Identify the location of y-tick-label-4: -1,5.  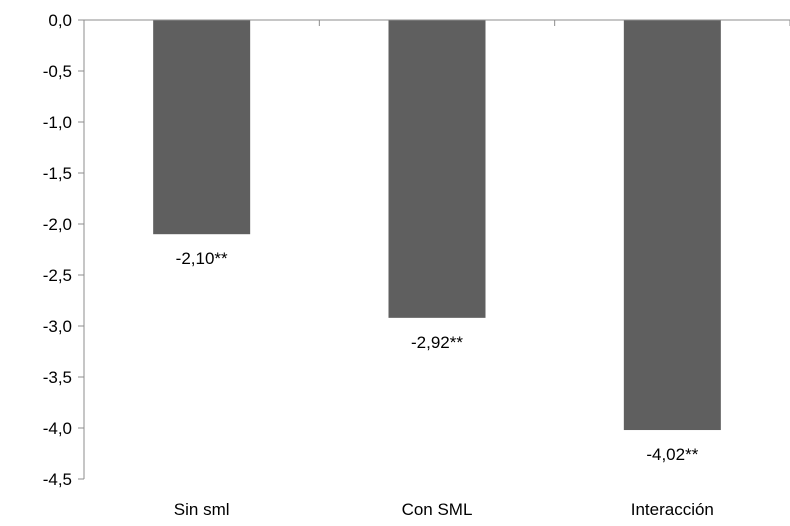
(57, 173).